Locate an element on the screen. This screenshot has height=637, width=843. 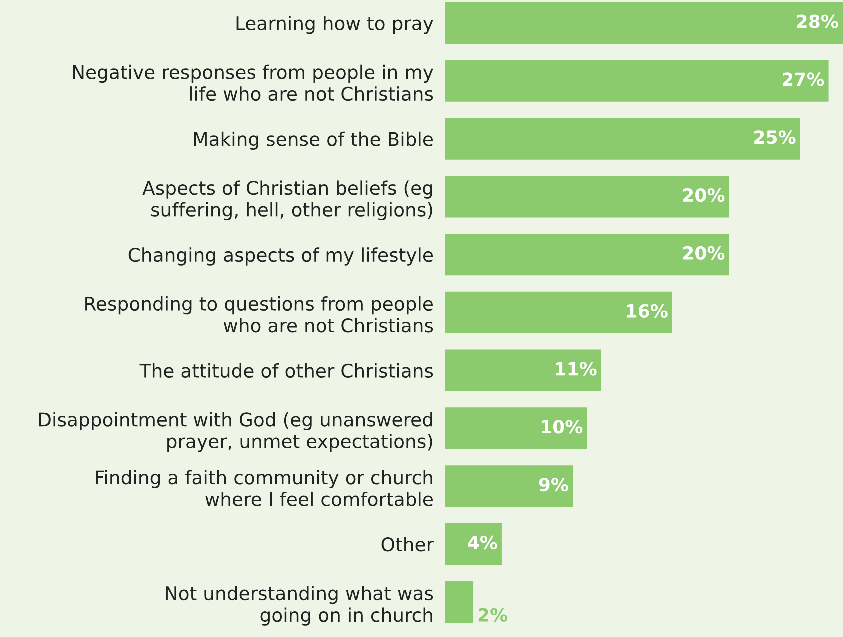
data-label: 4% is located at coordinates (483, 543).